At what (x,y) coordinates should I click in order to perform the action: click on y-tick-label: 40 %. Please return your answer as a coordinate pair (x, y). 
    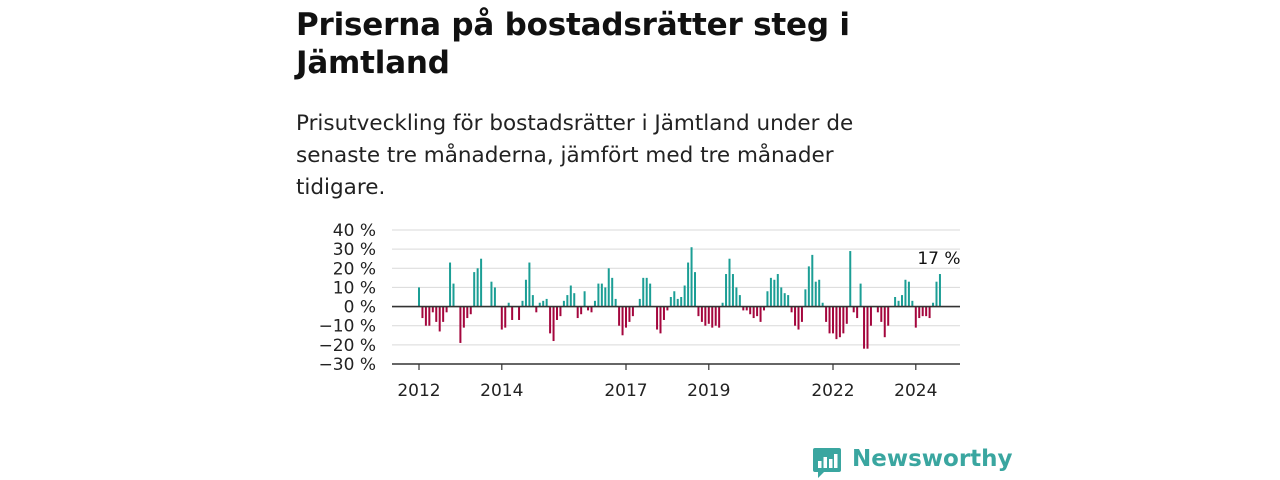
    Looking at the image, I should click on (354, 231).